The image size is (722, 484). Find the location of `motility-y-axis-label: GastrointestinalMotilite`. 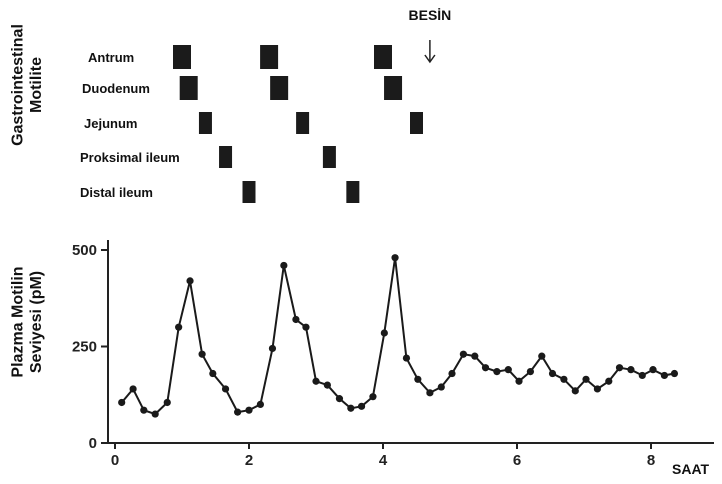

motility-y-axis-label: GastrointestinalMotilite is located at coordinates (26, 85).